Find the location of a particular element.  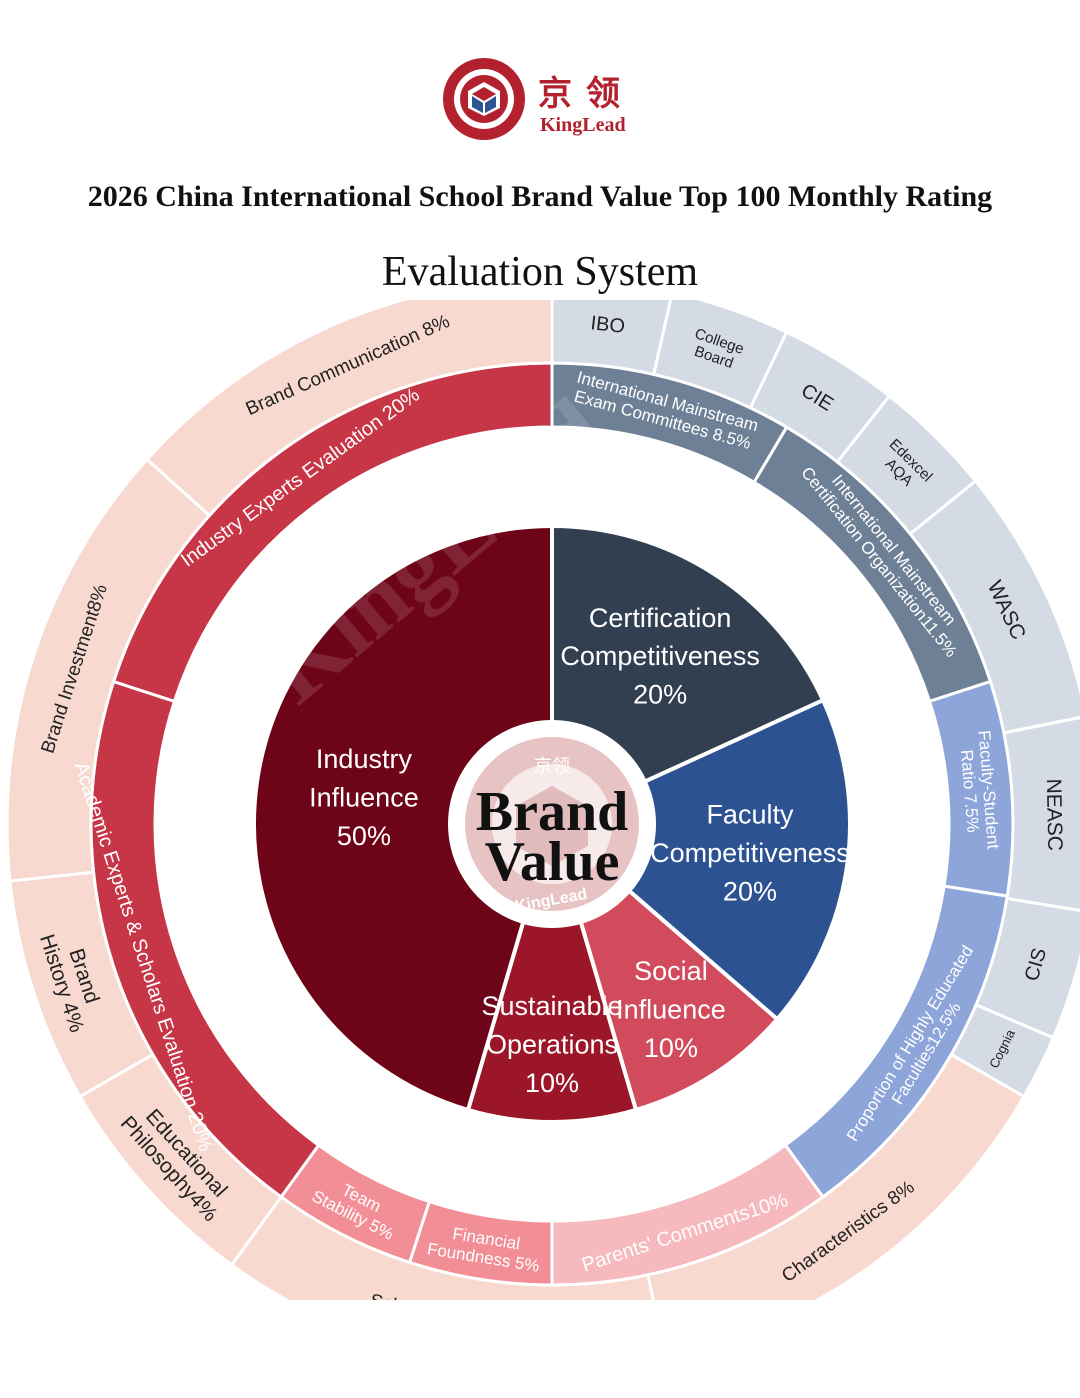

kinglead-logo: 京领 KingLead is located at coordinates (545, 99).